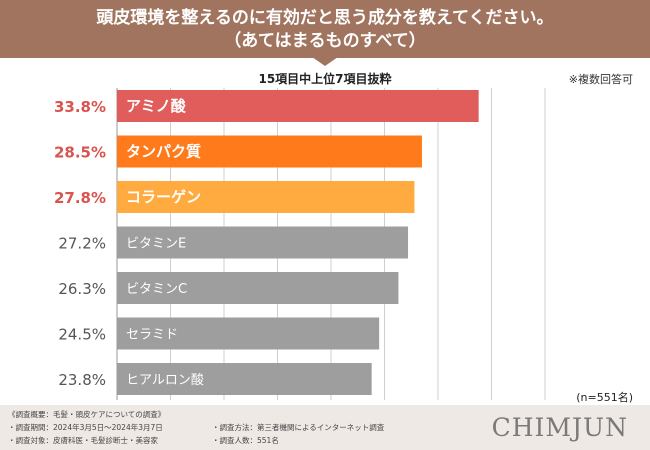 The height and width of the screenshot is (450, 650). Describe the element at coordinates (87, 414) in the screenshot. I see `survey-overview: 《調査概要：毛髪・頭皮ケアについての調査》` at that location.